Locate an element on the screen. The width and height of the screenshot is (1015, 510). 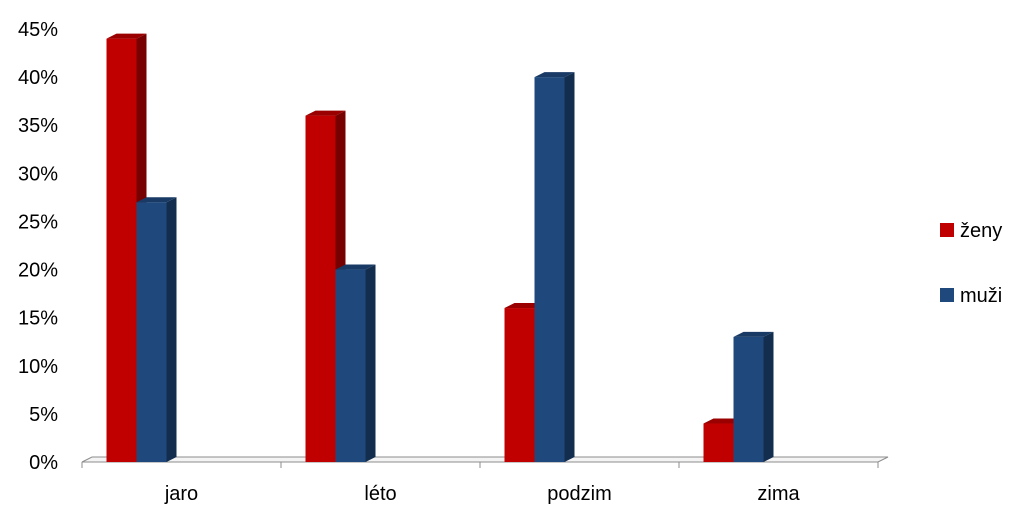
y-tick-label: 40% is located at coordinates (38, 78).